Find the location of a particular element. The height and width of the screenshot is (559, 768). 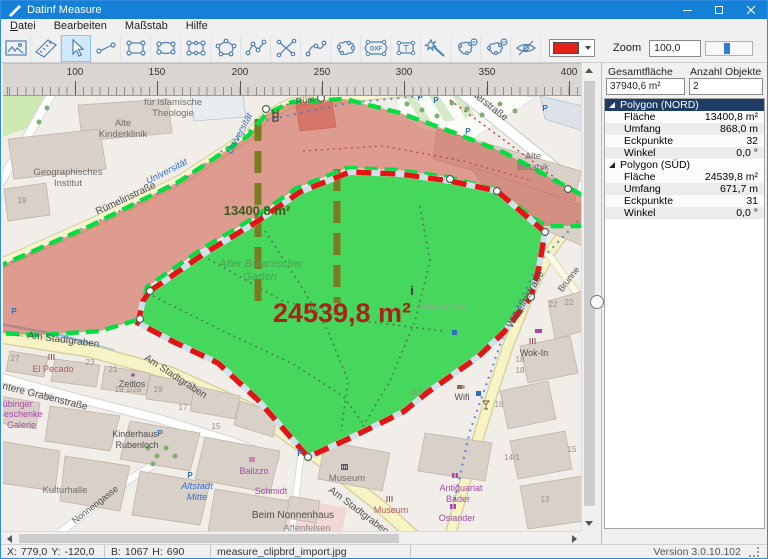

path-tool-button is located at coordinates (316, 48).